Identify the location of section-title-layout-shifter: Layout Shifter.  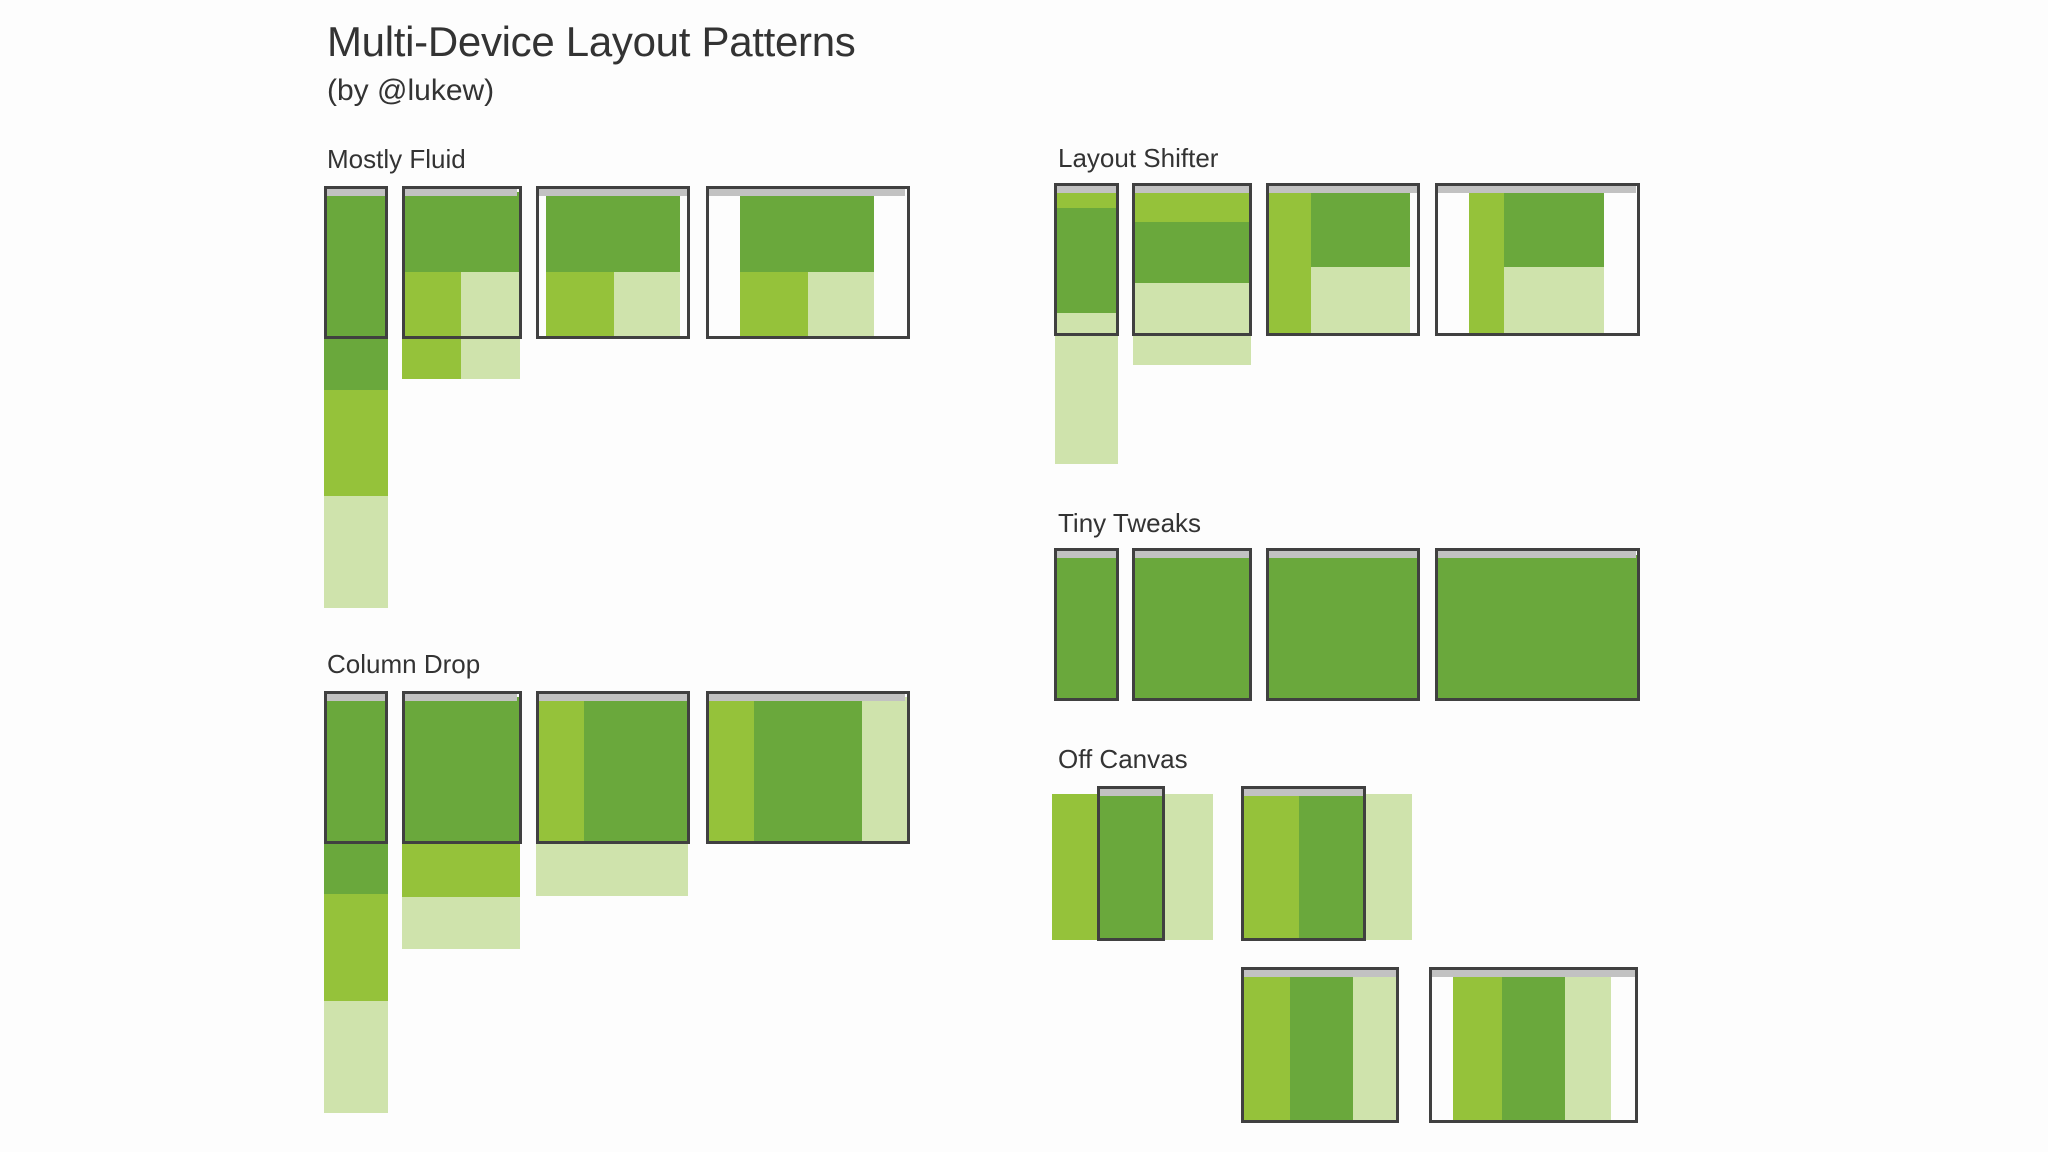
(1138, 158).